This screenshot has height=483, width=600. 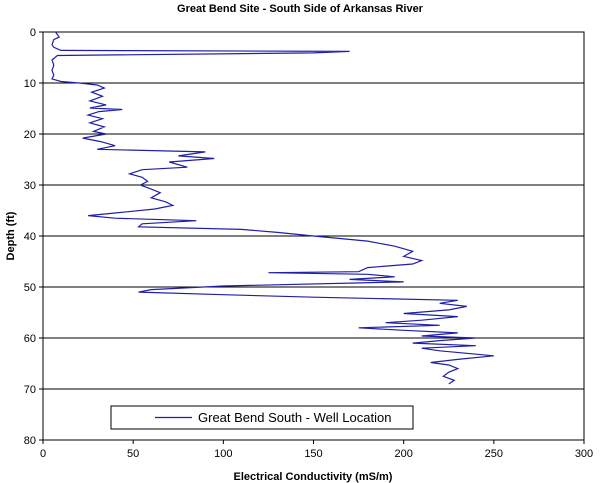 What do you see at coordinates (33, 33) in the screenshot?
I see `y-tick-label: 0` at bounding box center [33, 33].